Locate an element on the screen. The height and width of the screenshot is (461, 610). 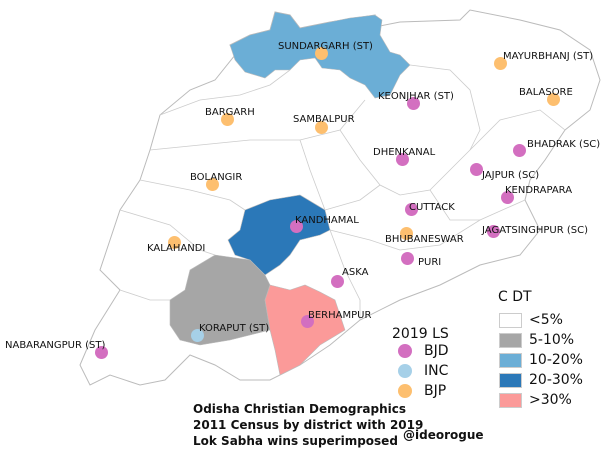
choropleth-legend-label: <5% is located at coordinates (546, 320).